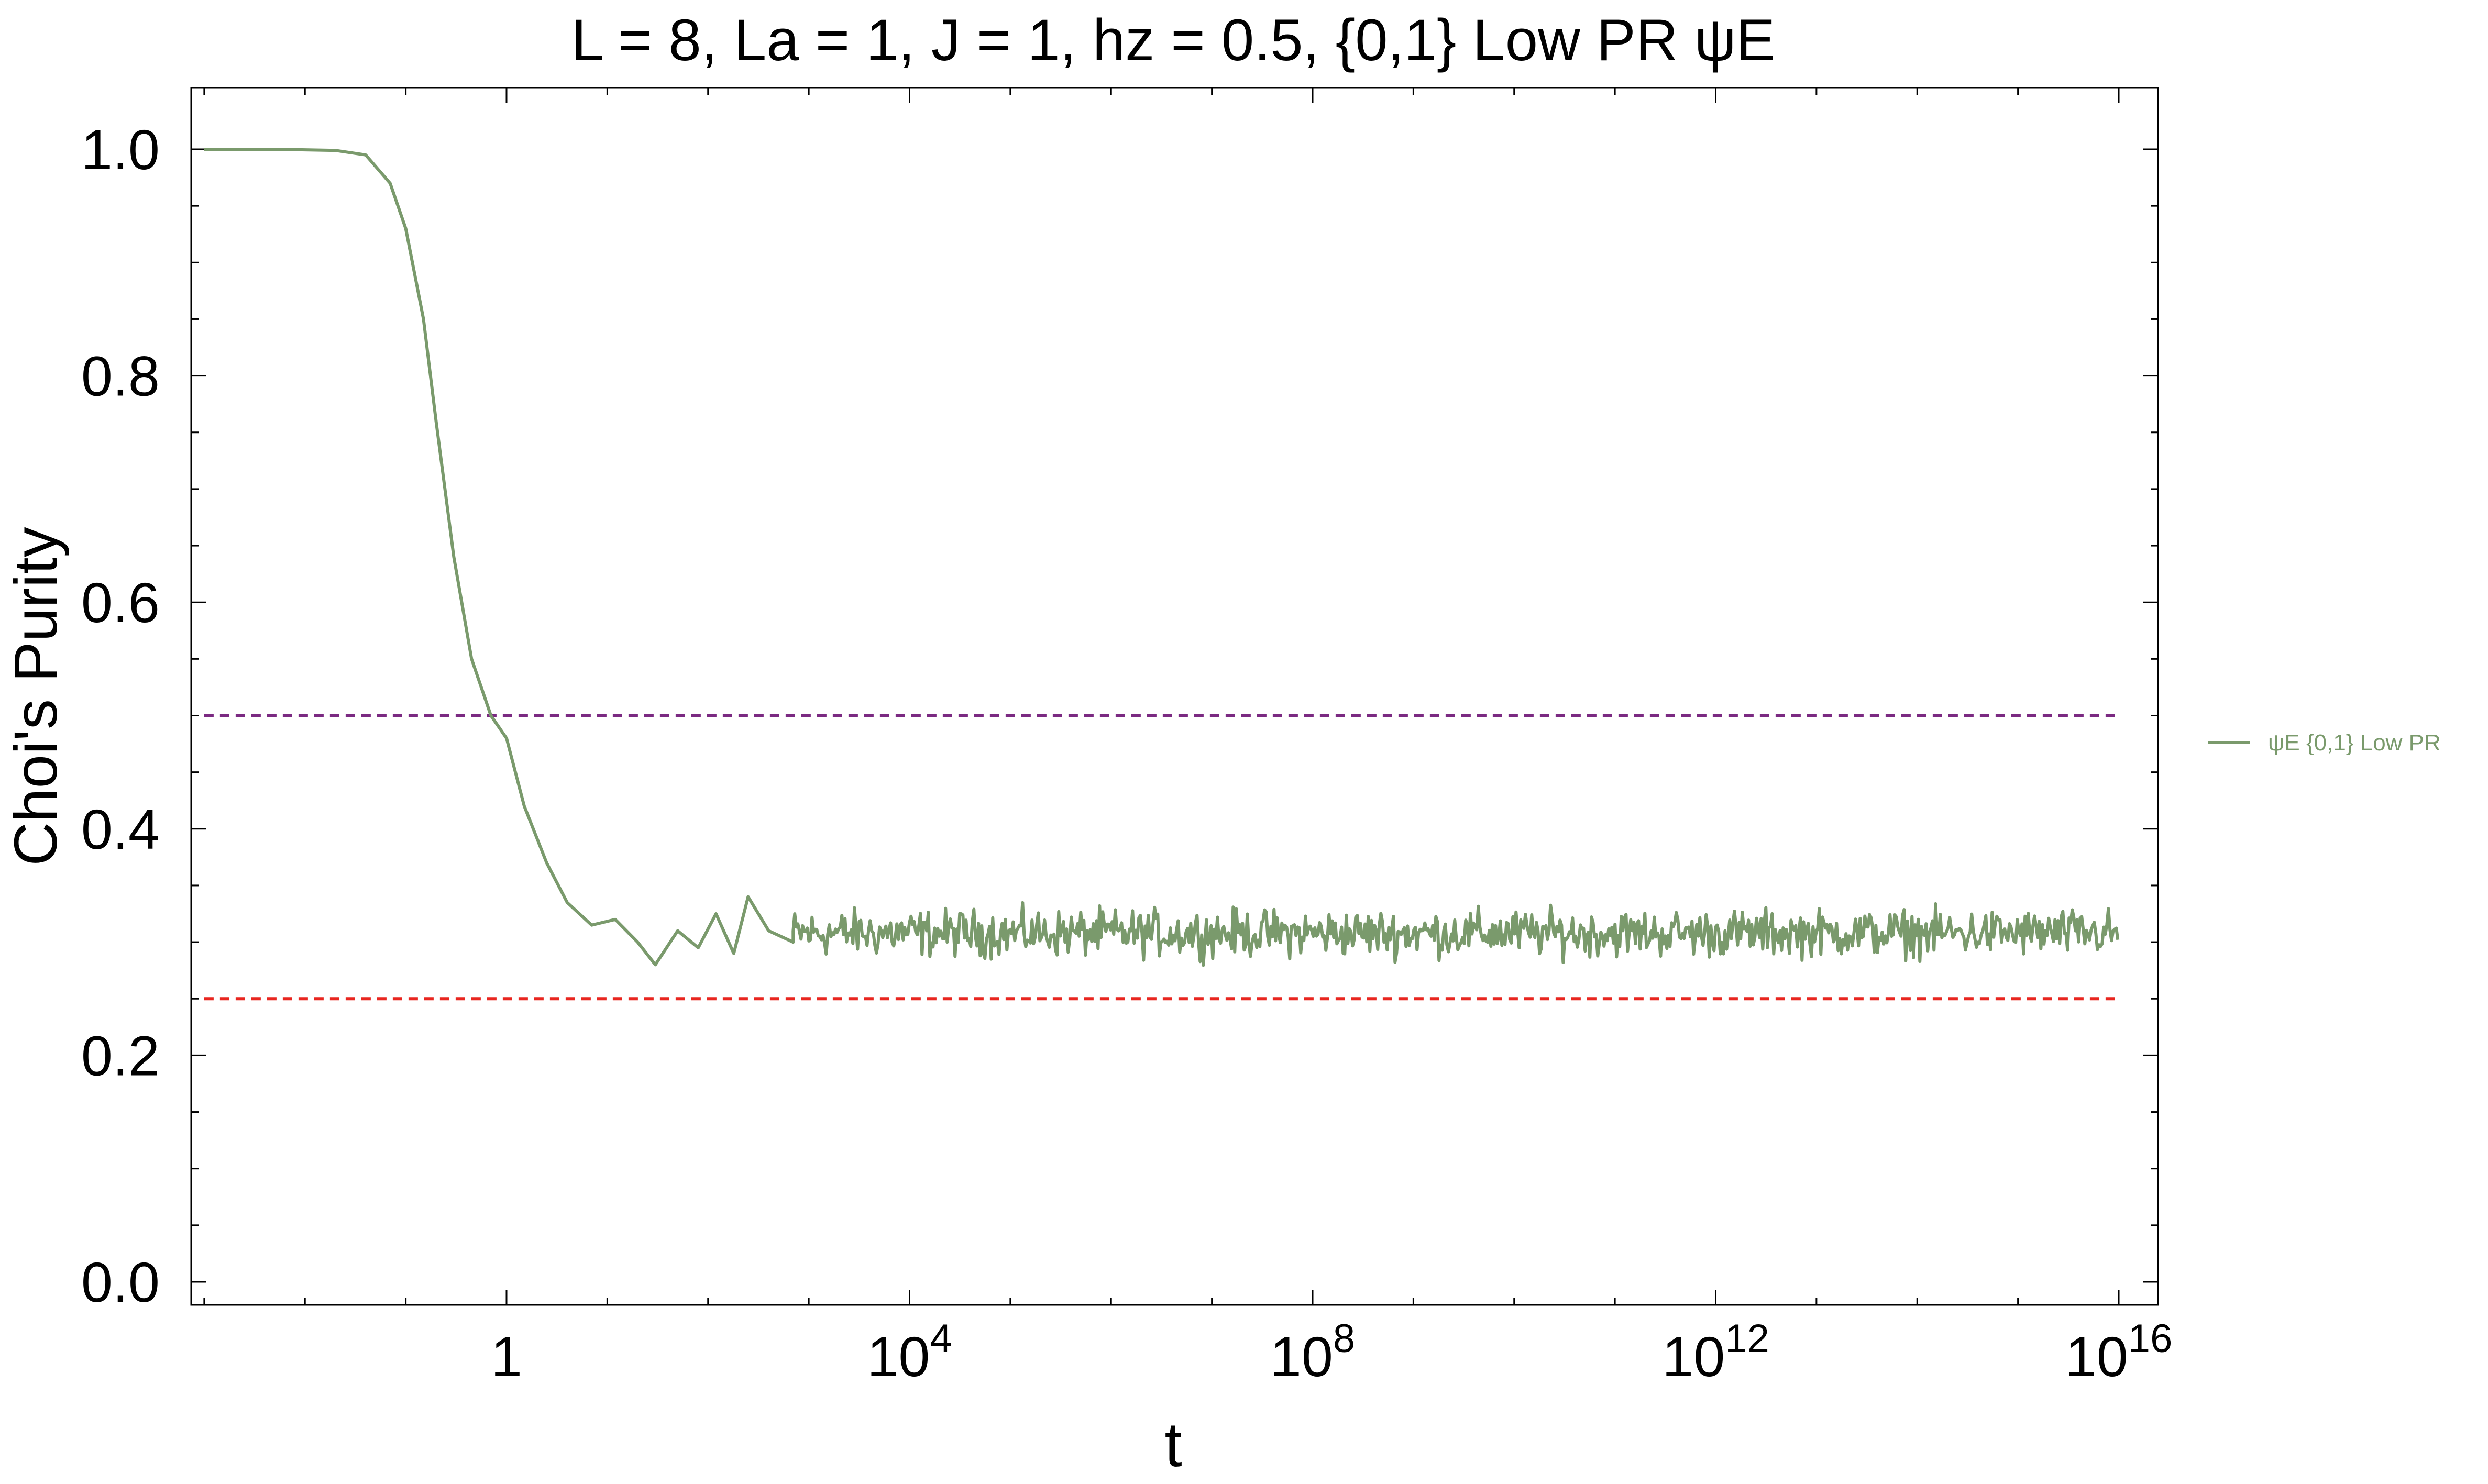 The width and height of the screenshot is (2488, 1484). I want to click on y-tick-label: 0.8, so click(120, 377).